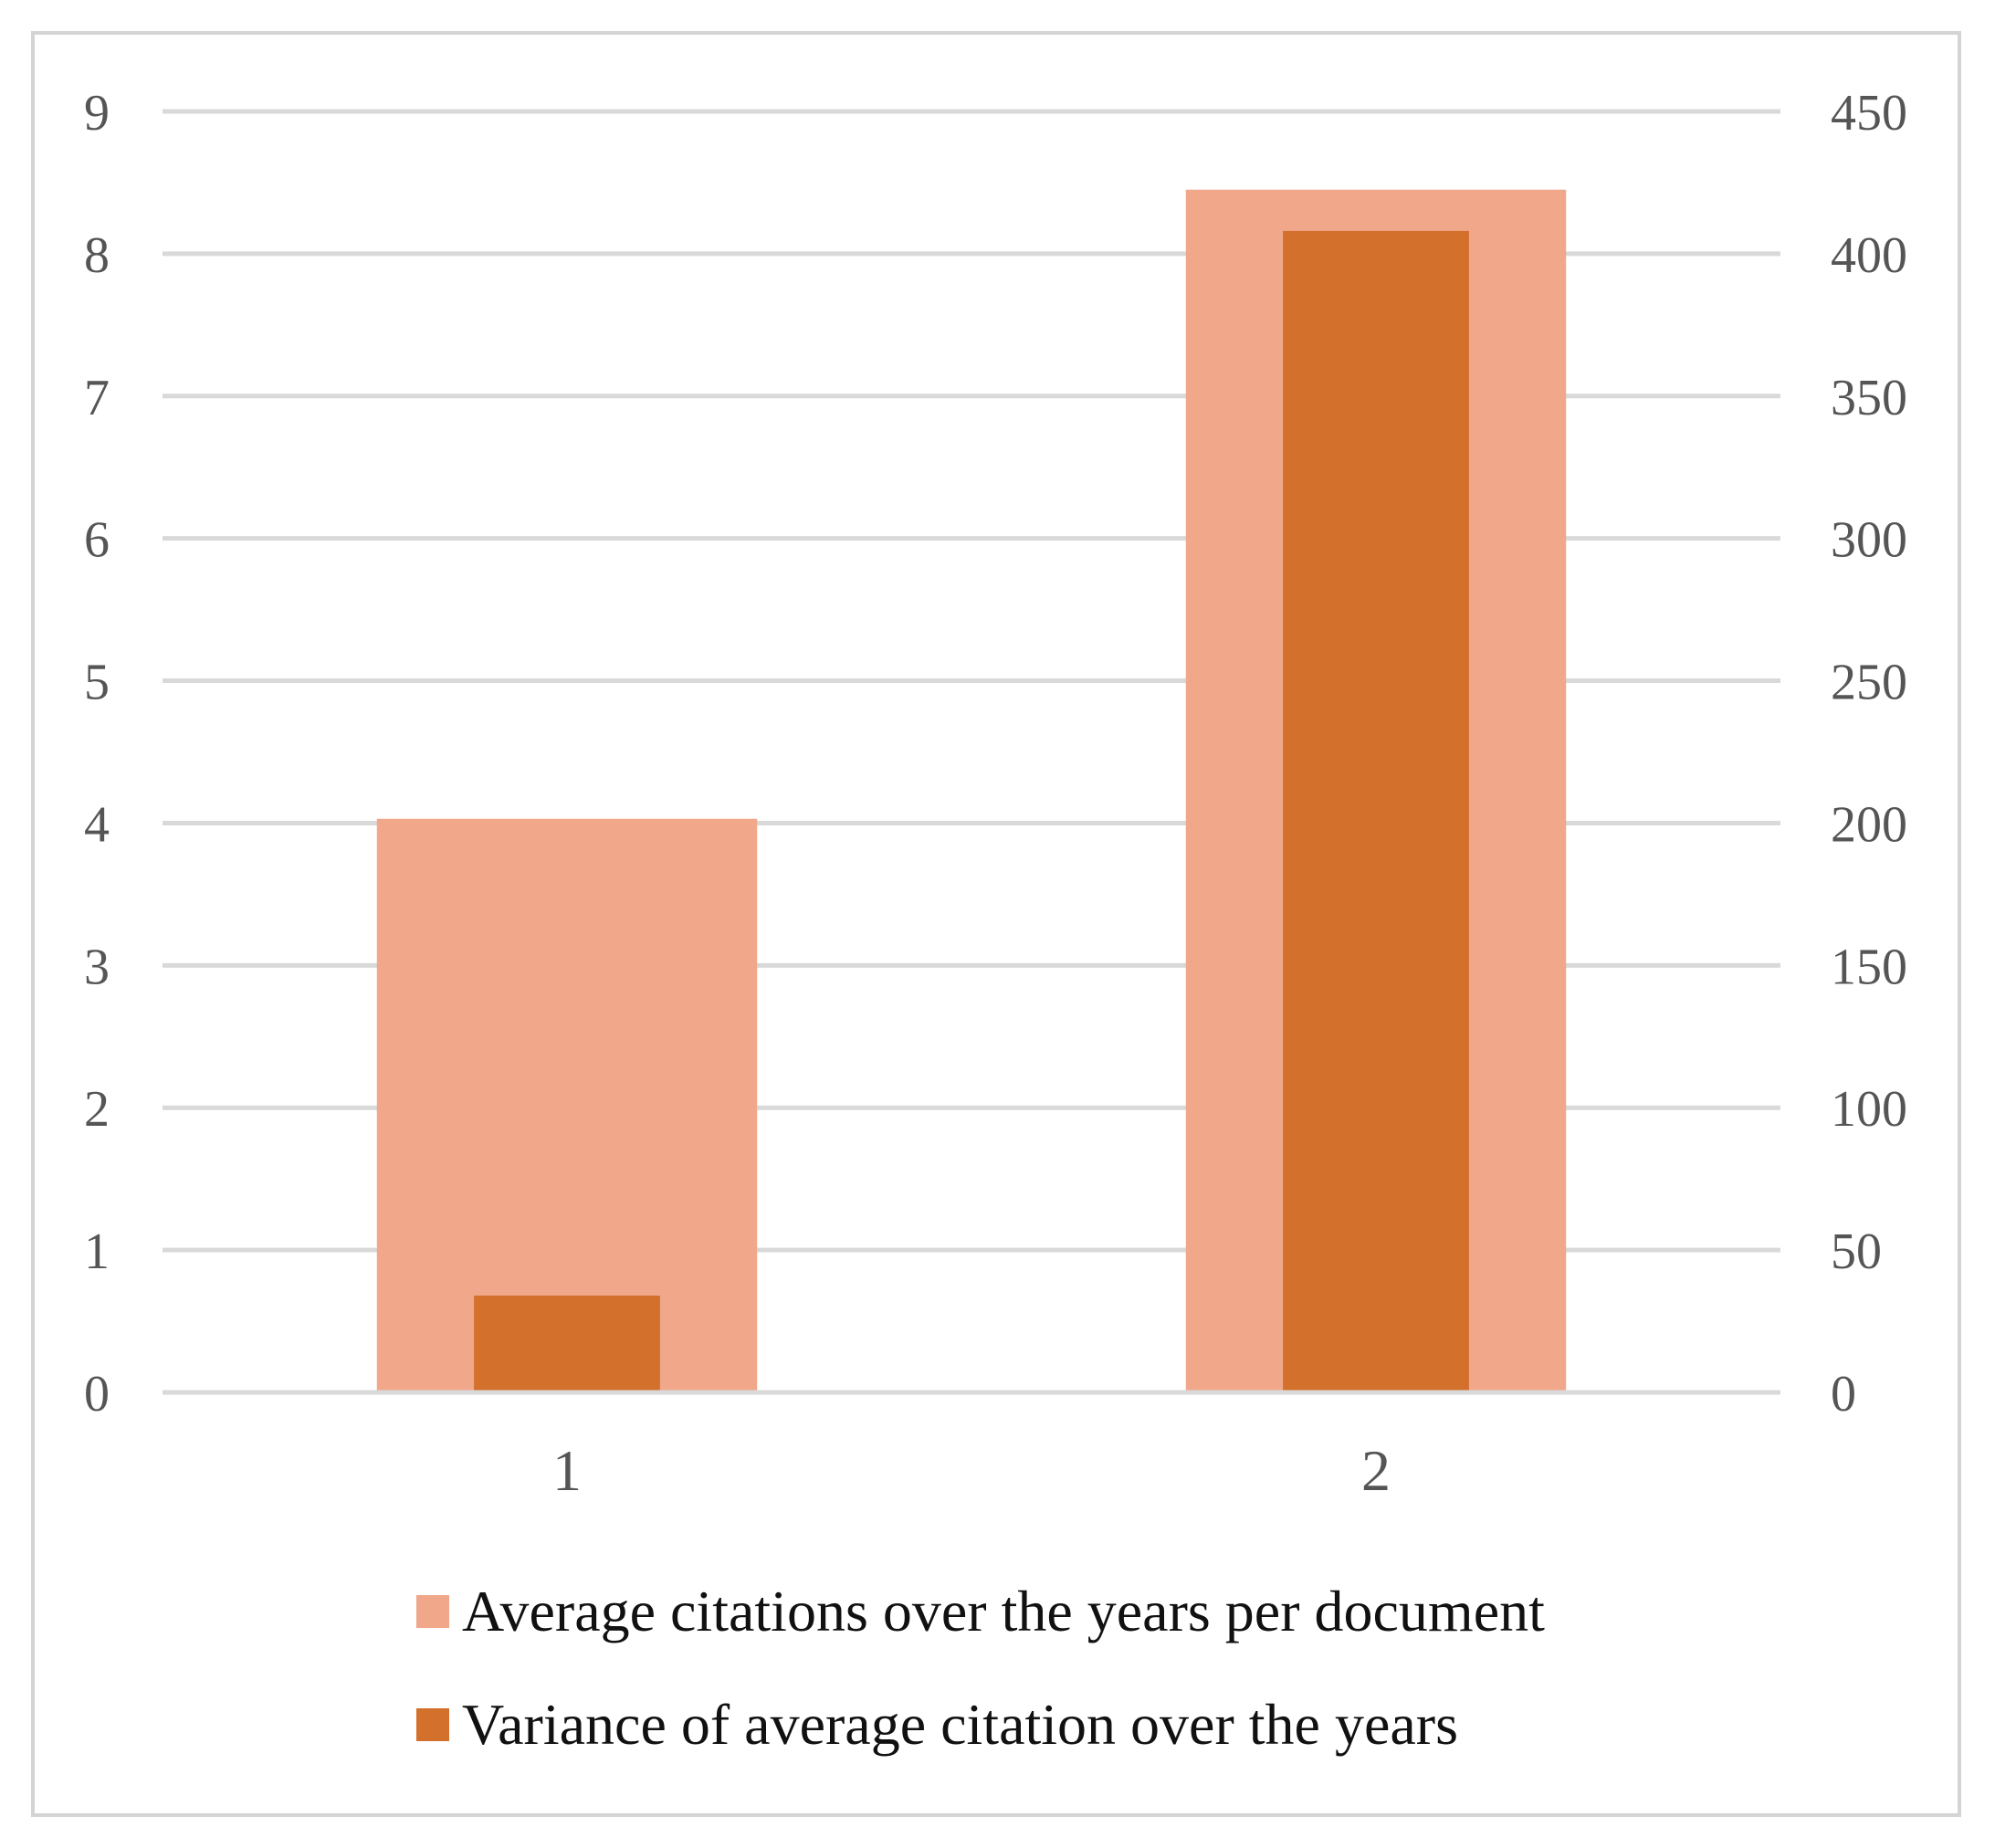 The image size is (1995, 1848). I want to click on left-axis-tick-label: 9, so click(97, 113).